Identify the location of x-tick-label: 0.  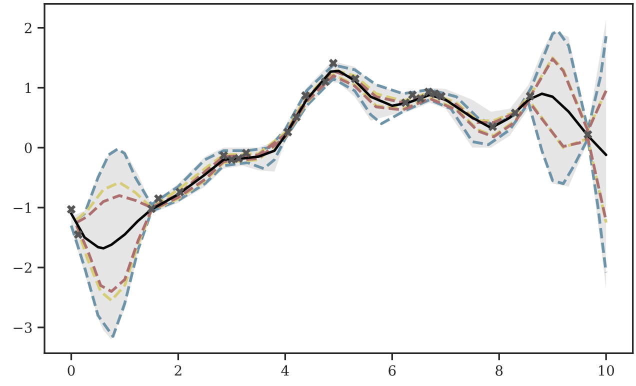
(71, 370).